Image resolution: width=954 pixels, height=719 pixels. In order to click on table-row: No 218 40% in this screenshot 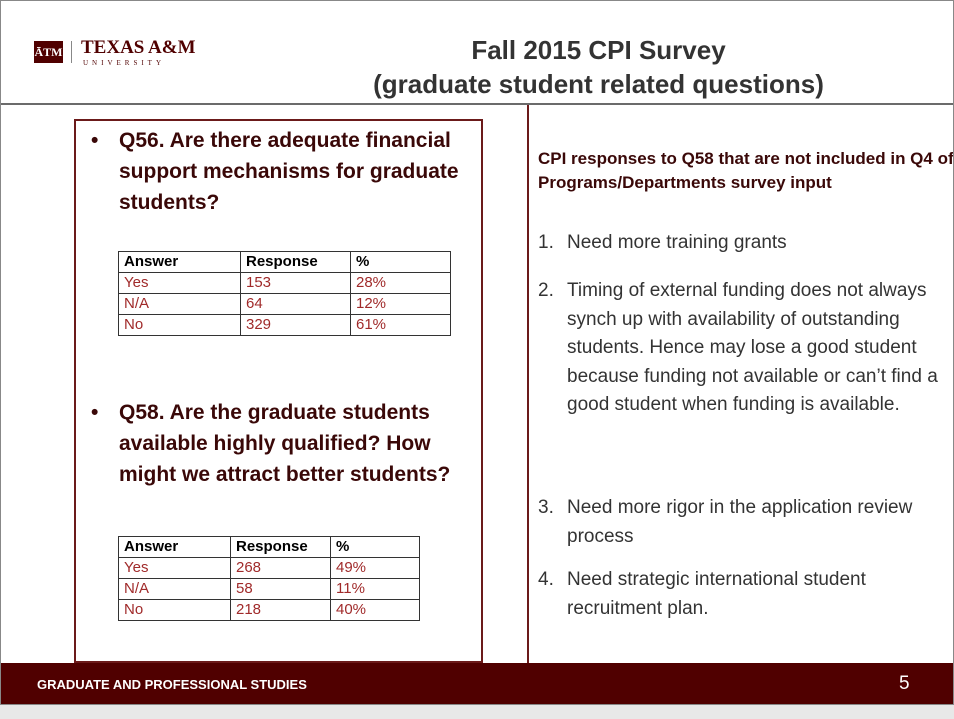, I will do `click(269, 610)`.